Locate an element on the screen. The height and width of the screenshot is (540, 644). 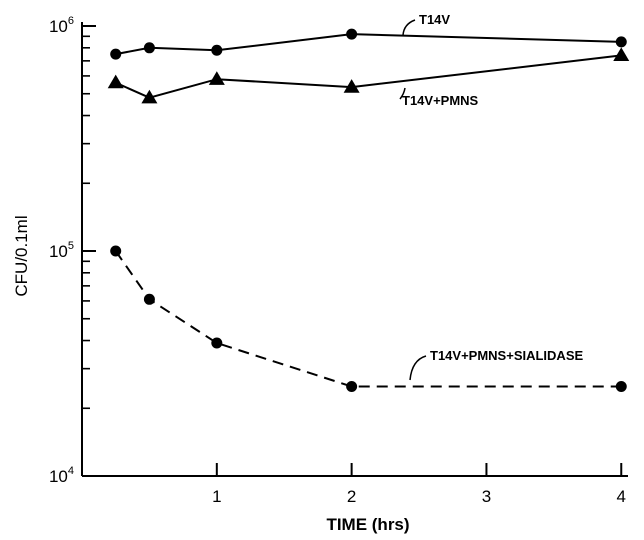
annotation-pointers is located at coordinates (413, 200).